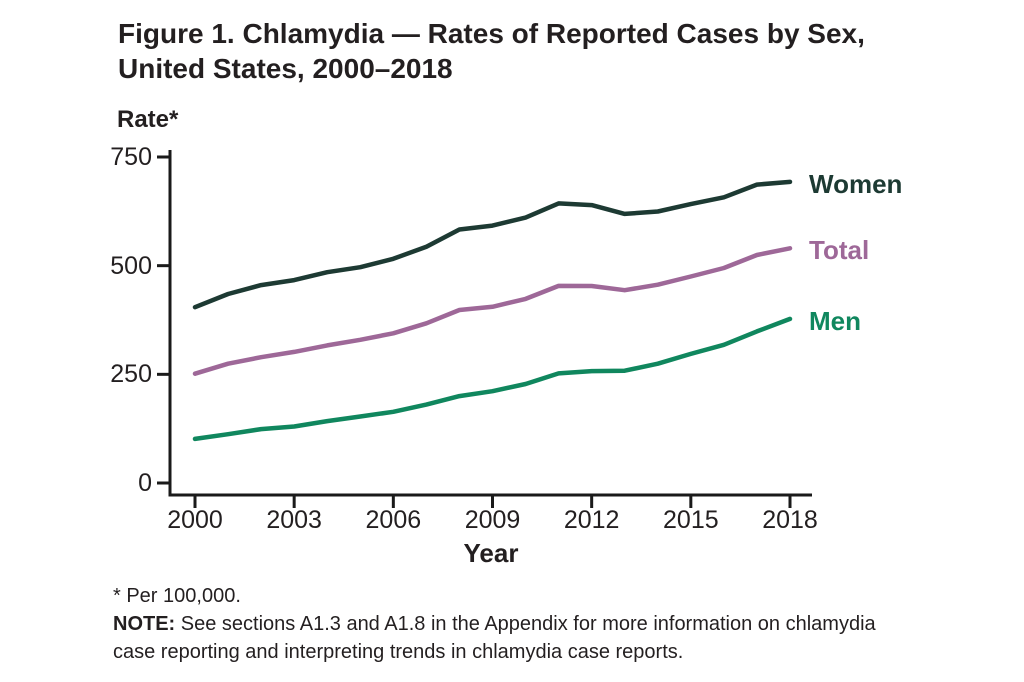  What do you see at coordinates (492, 379) in the screenshot?
I see `series-line-men` at bounding box center [492, 379].